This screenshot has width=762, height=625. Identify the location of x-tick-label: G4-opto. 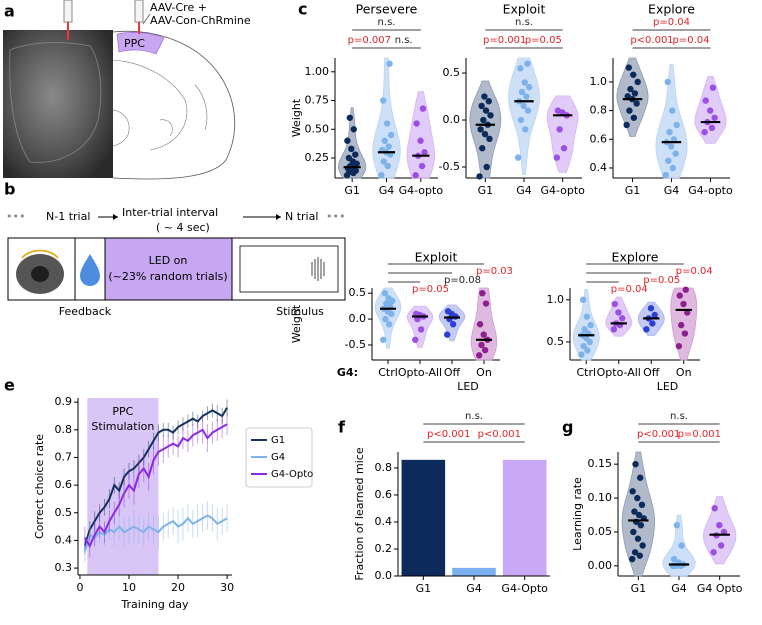
(421, 190).